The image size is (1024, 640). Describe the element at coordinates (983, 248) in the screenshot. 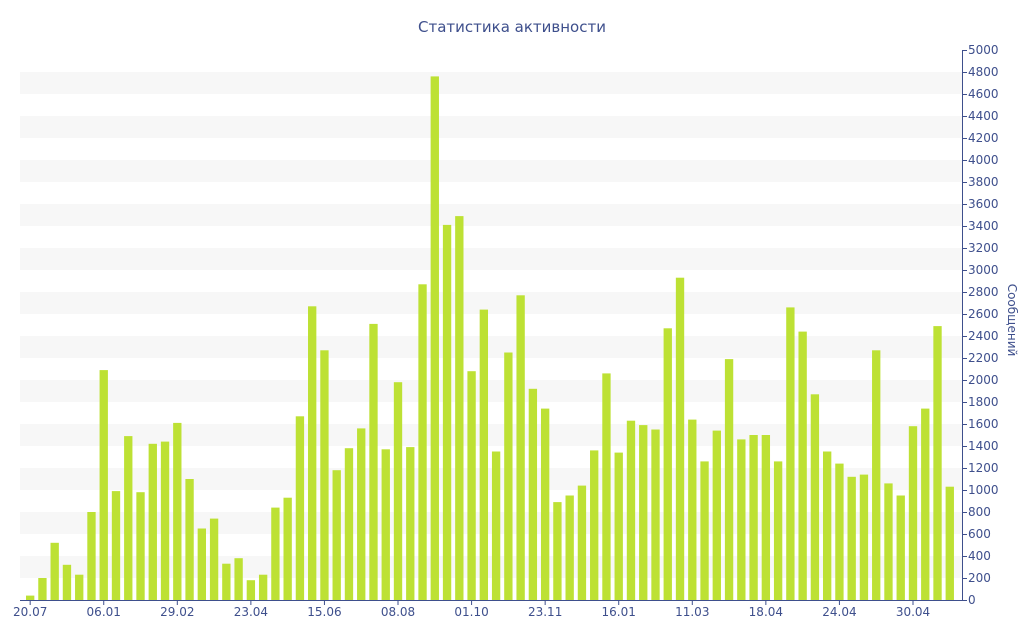

I see `y-tick-label: 3200` at that location.